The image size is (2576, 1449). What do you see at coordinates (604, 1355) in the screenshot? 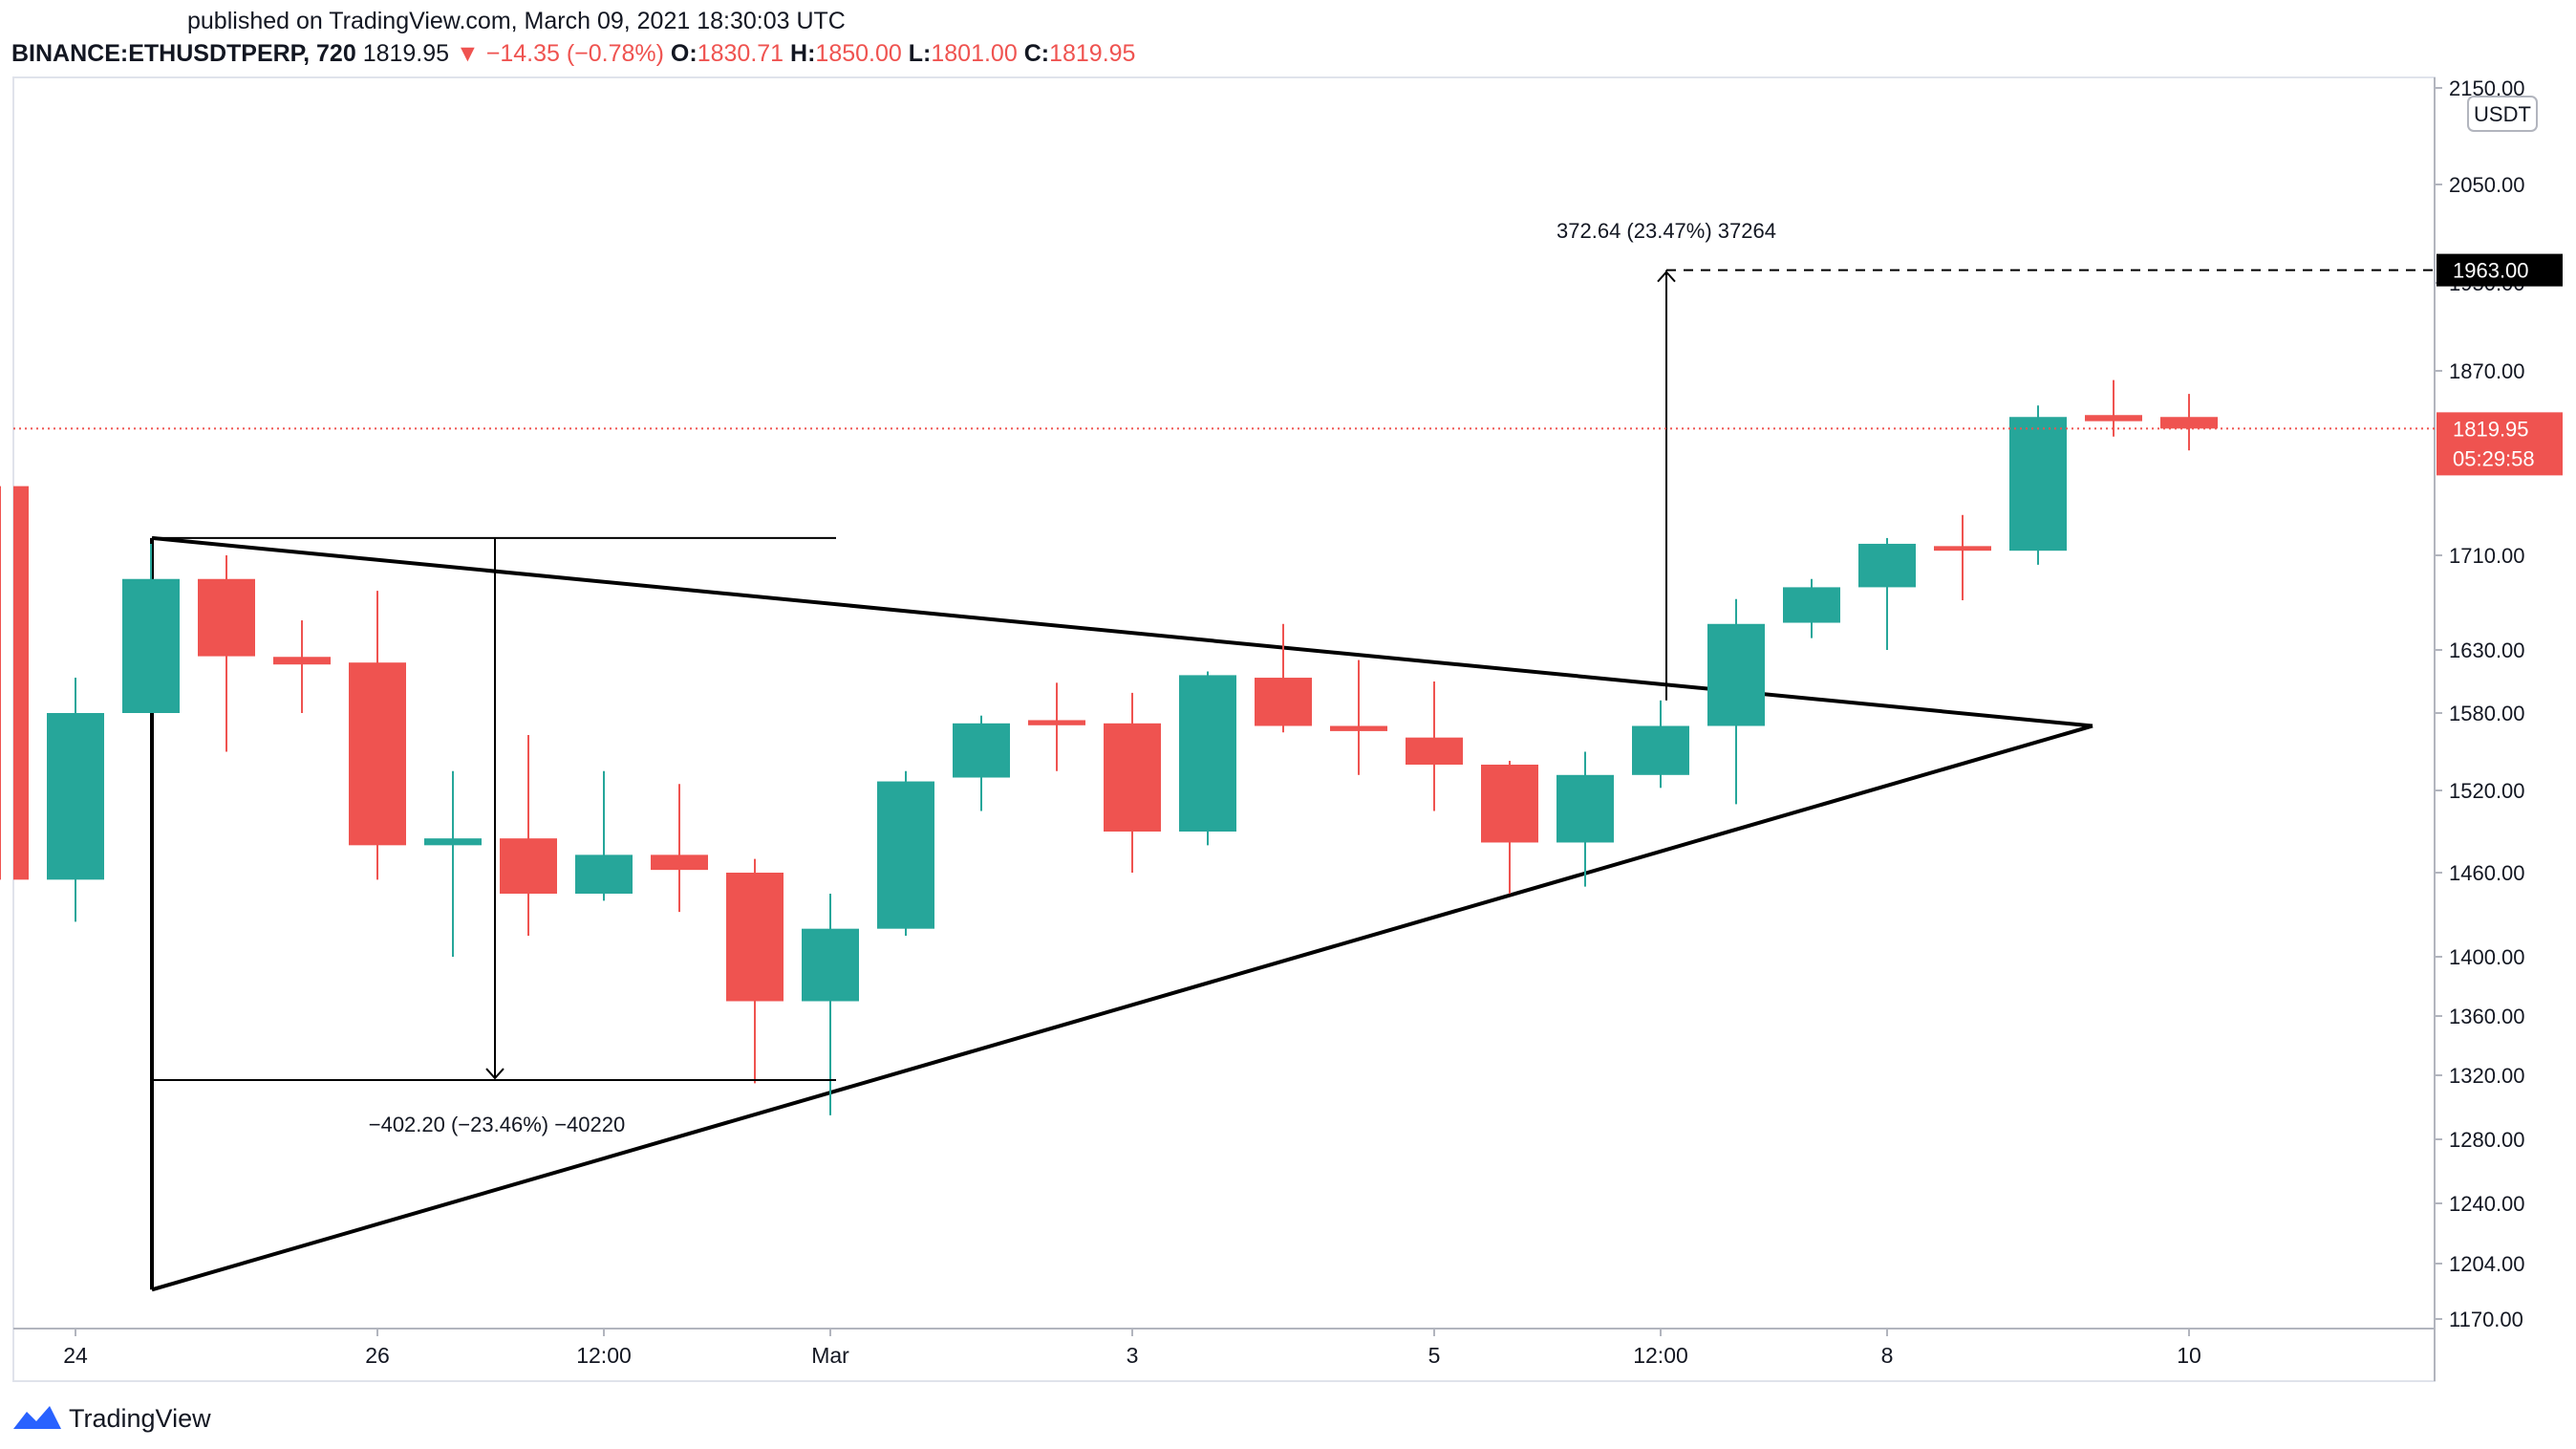
I see `x-tick-label: 12:00` at bounding box center [604, 1355].